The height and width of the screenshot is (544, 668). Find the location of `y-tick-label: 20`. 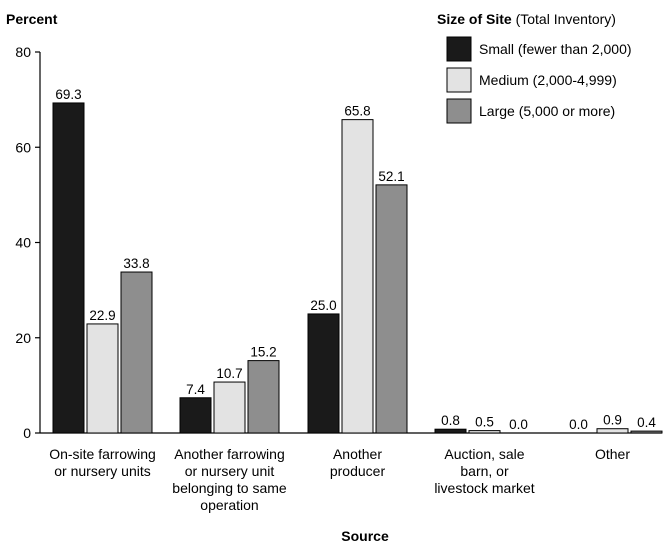

y-tick-label: 20 is located at coordinates (23, 338).